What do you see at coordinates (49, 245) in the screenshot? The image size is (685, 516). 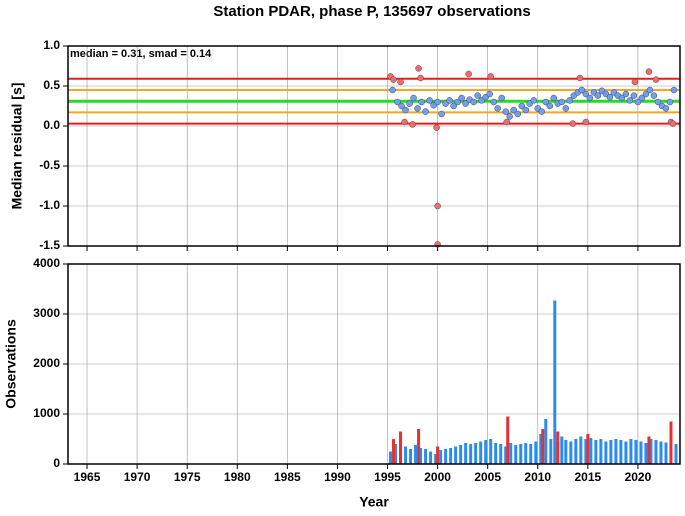 I see `y-tick-label: -1.5` at bounding box center [49, 245].